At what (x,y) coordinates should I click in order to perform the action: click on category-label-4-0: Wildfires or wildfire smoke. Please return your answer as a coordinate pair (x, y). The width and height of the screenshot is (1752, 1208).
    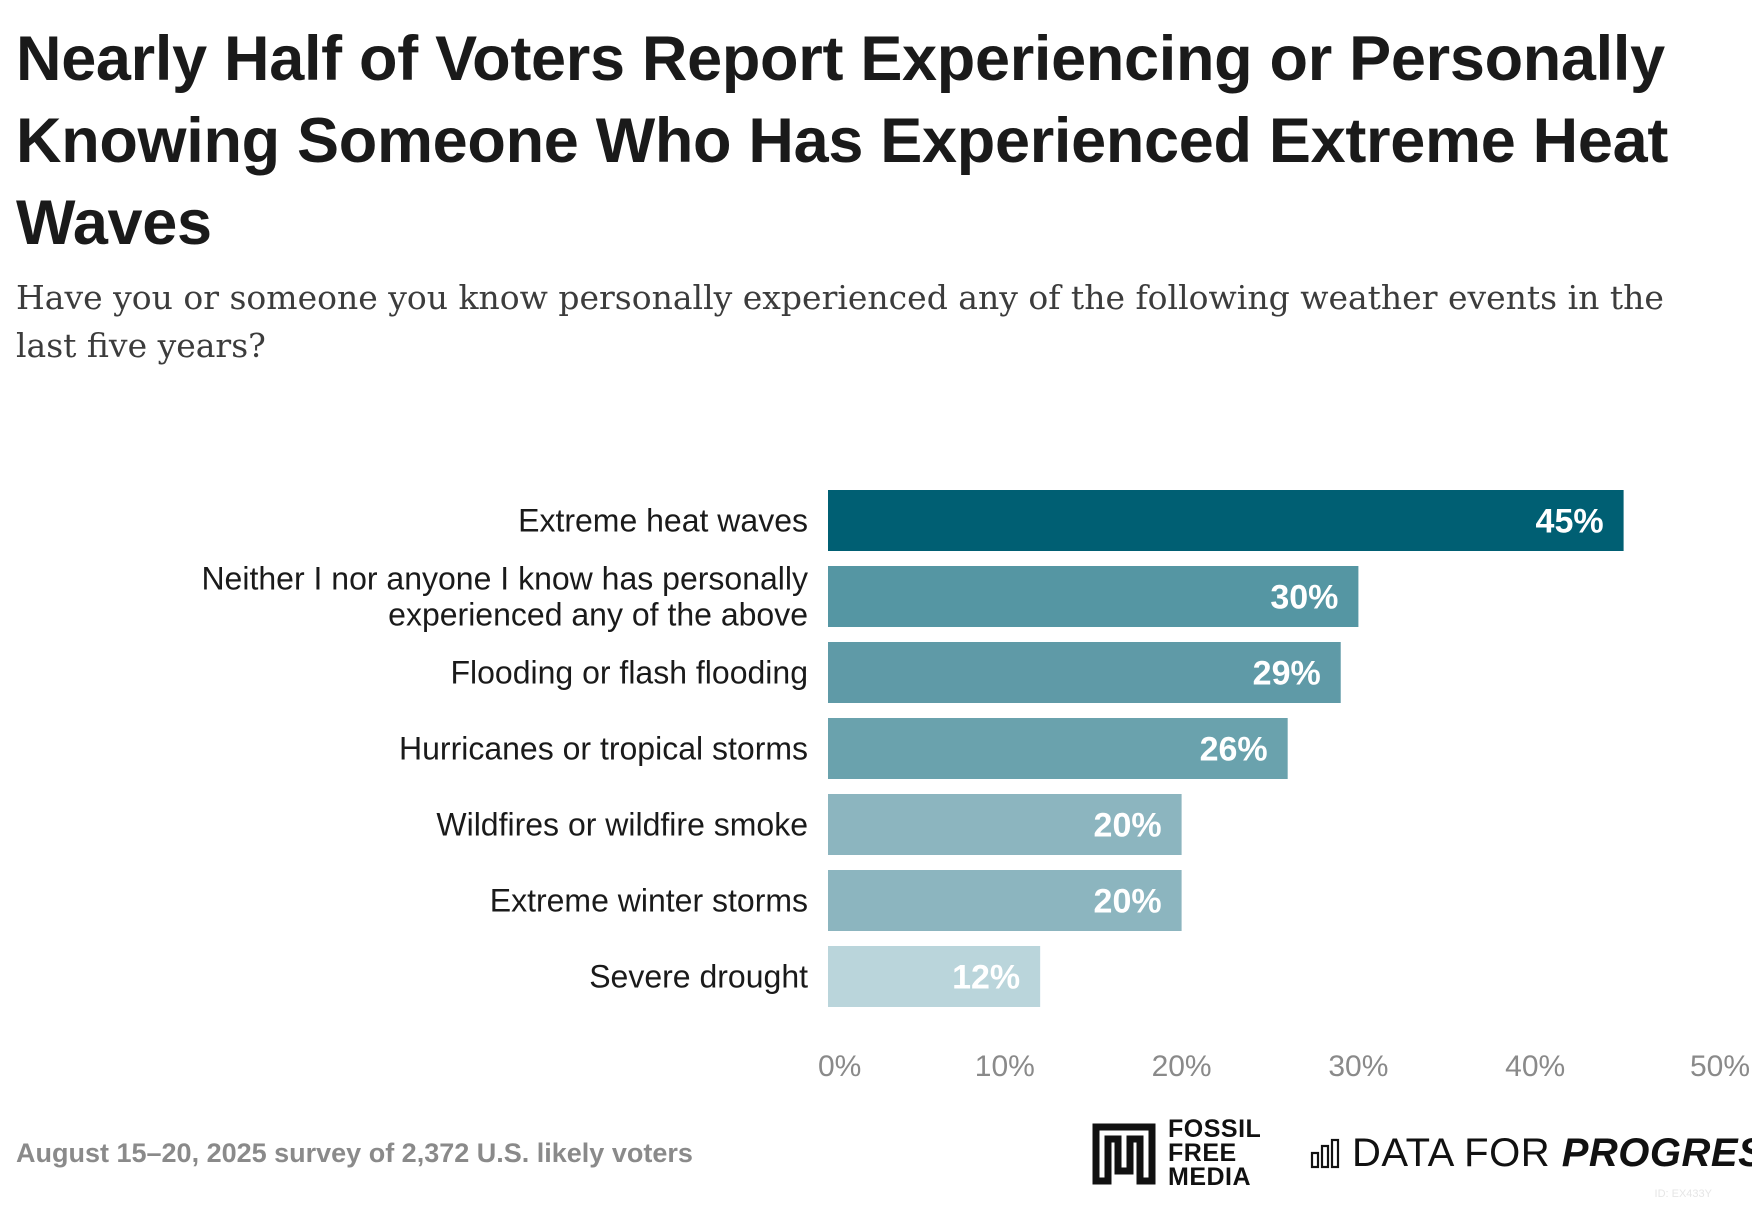
    Looking at the image, I should click on (622, 825).